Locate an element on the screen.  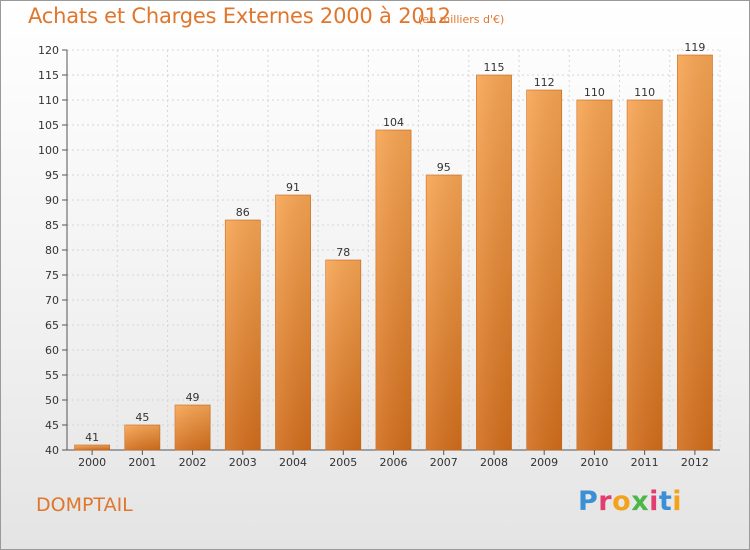
x-tick-label: 2003 is located at coordinates (243, 462).